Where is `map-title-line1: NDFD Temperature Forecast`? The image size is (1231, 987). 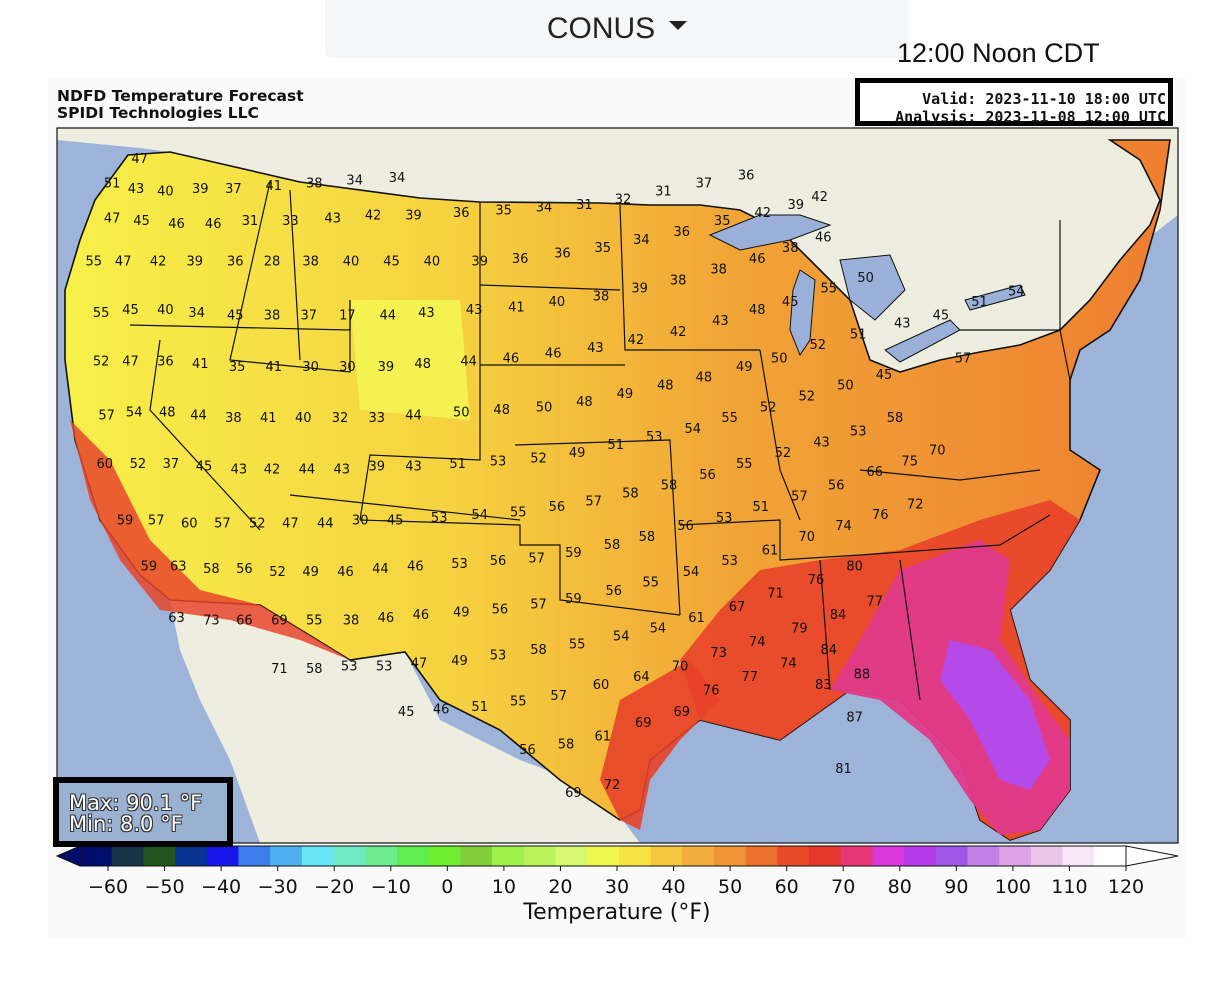
map-title-line1: NDFD Temperature Forecast is located at coordinates (180, 96).